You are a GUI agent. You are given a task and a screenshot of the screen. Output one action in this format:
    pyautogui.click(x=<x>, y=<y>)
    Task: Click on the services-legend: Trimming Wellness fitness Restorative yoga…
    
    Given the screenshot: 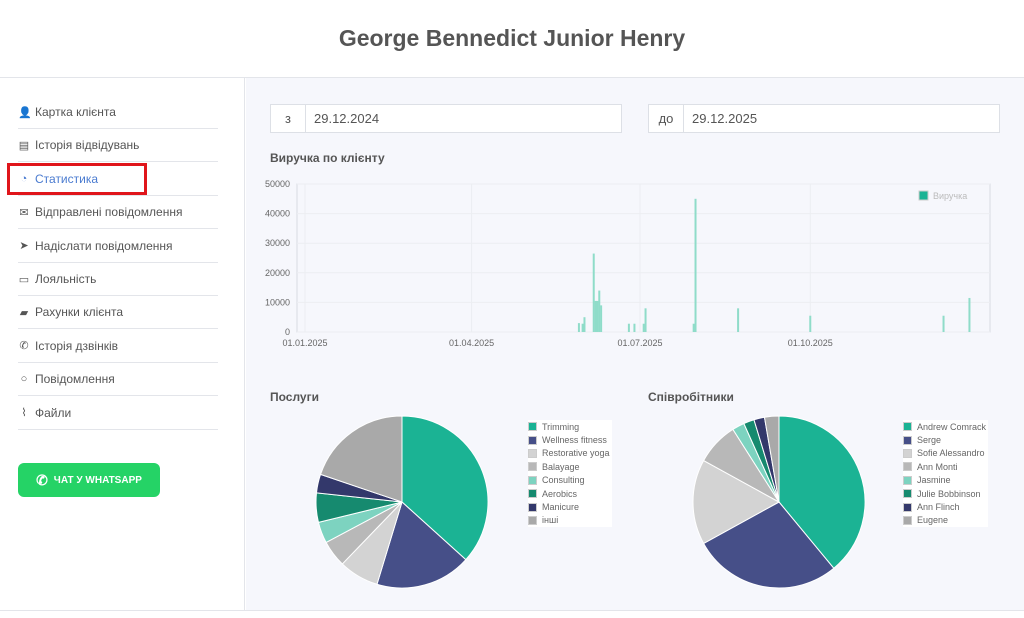 What is the action you would take?
    pyautogui.click(x=570, y=474)
    